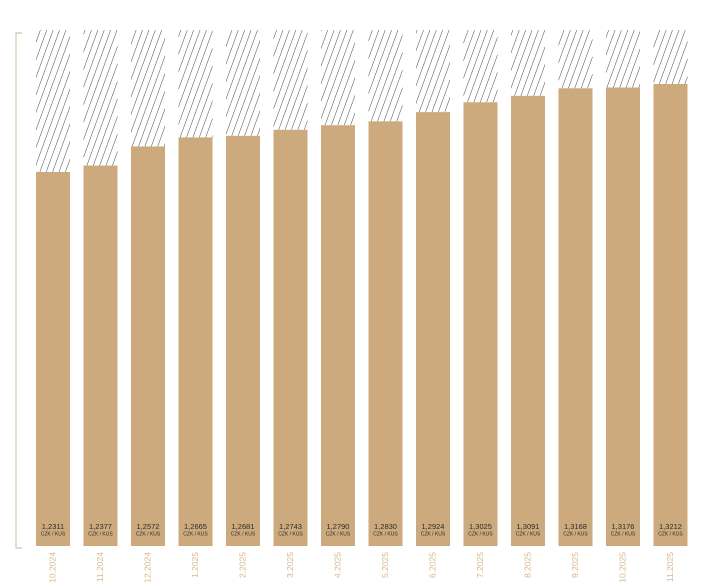 This screenshot has width=722, height=585. Describe the element at coordinates (623, 526) in the screenshot. I see `data-label: 1,3176` at that location.